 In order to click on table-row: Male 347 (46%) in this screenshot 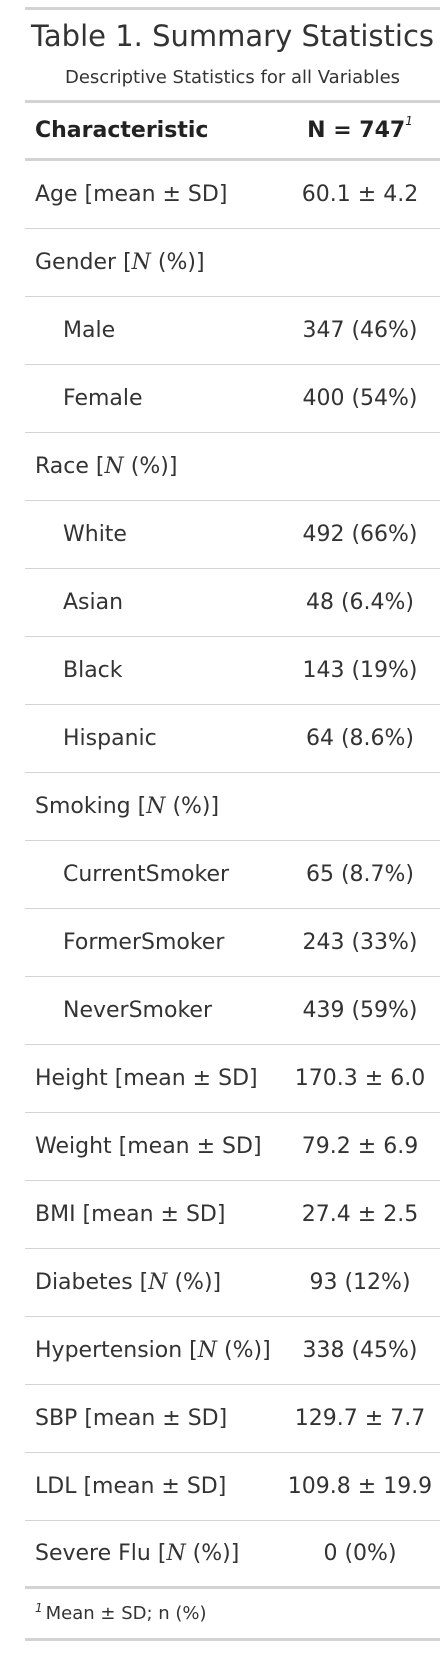, I will do `click(232, 331)`.